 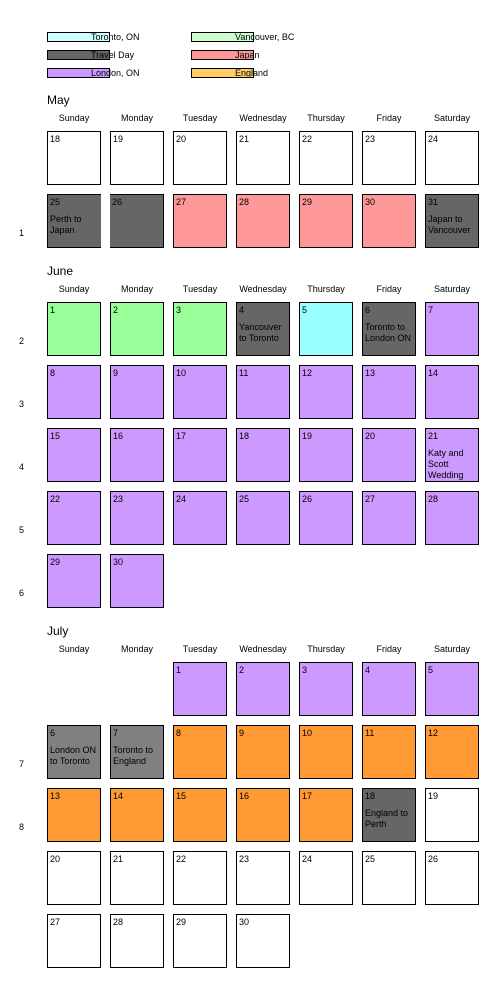 I want to click on day-number: 1, so click(x=179, y=670).